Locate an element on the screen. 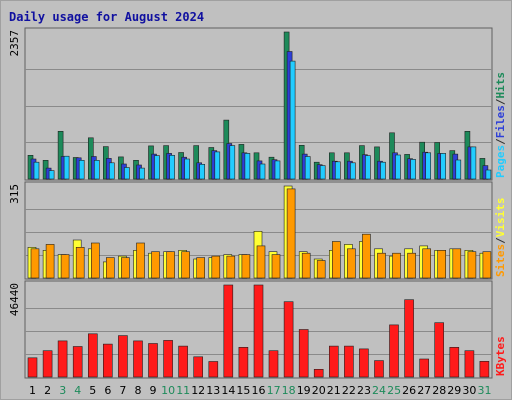 The height and width of the screenshot is (401, 512). x-tick-label-8: 8 is located at coordinates (138, 390).